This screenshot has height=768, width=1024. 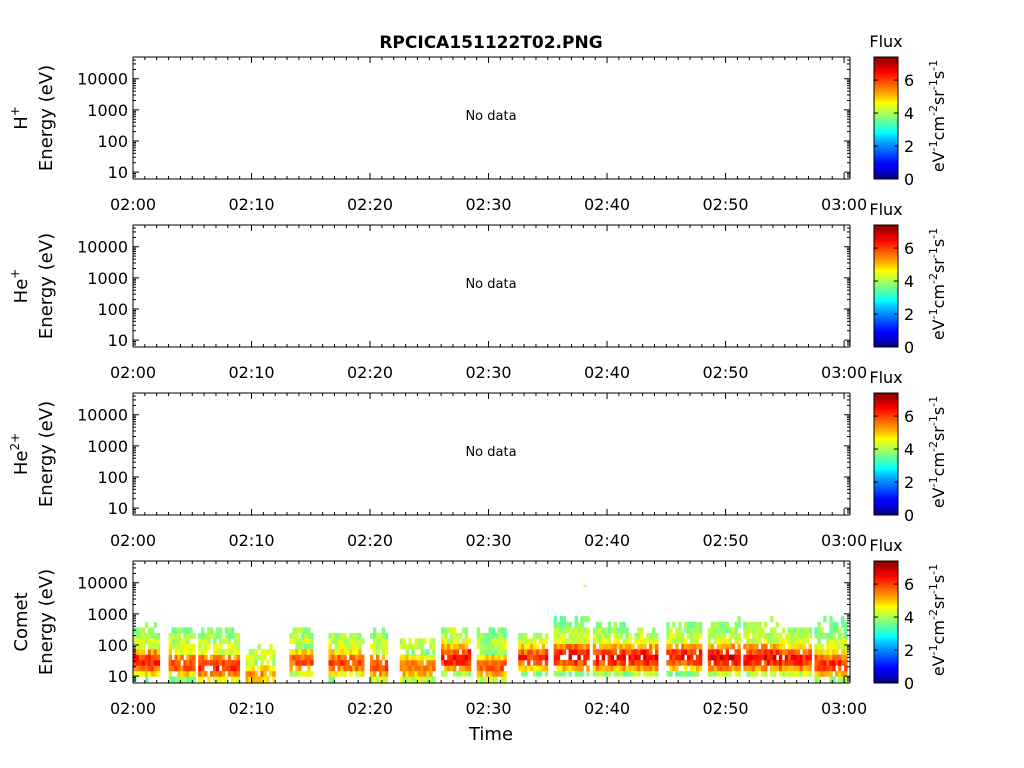 What do you see at coordinates (933, 252) in the screenshot?
I see `unit-exponent: -1` at bounding box center [933, 252].